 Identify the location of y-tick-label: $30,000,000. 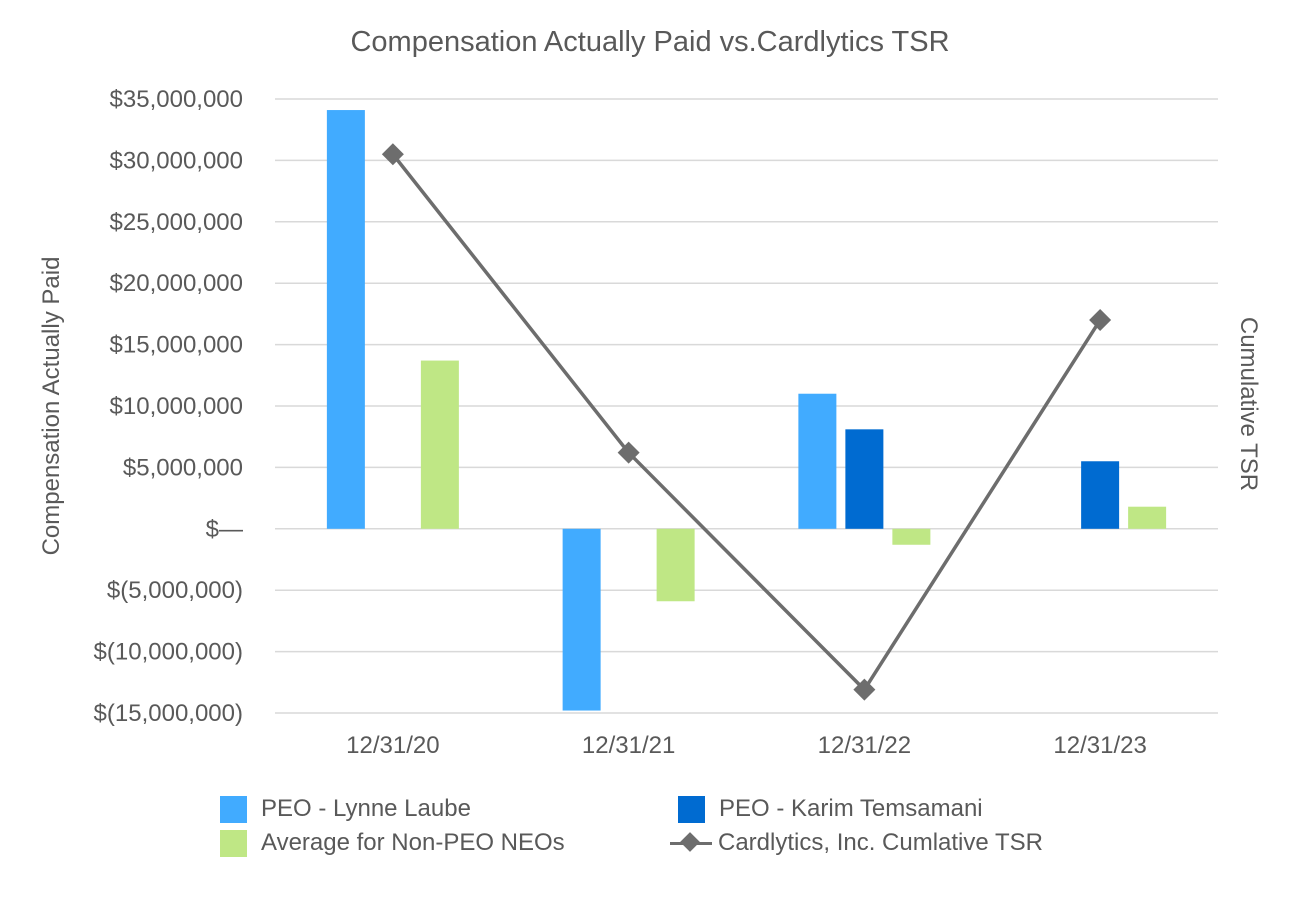
(176, 160).